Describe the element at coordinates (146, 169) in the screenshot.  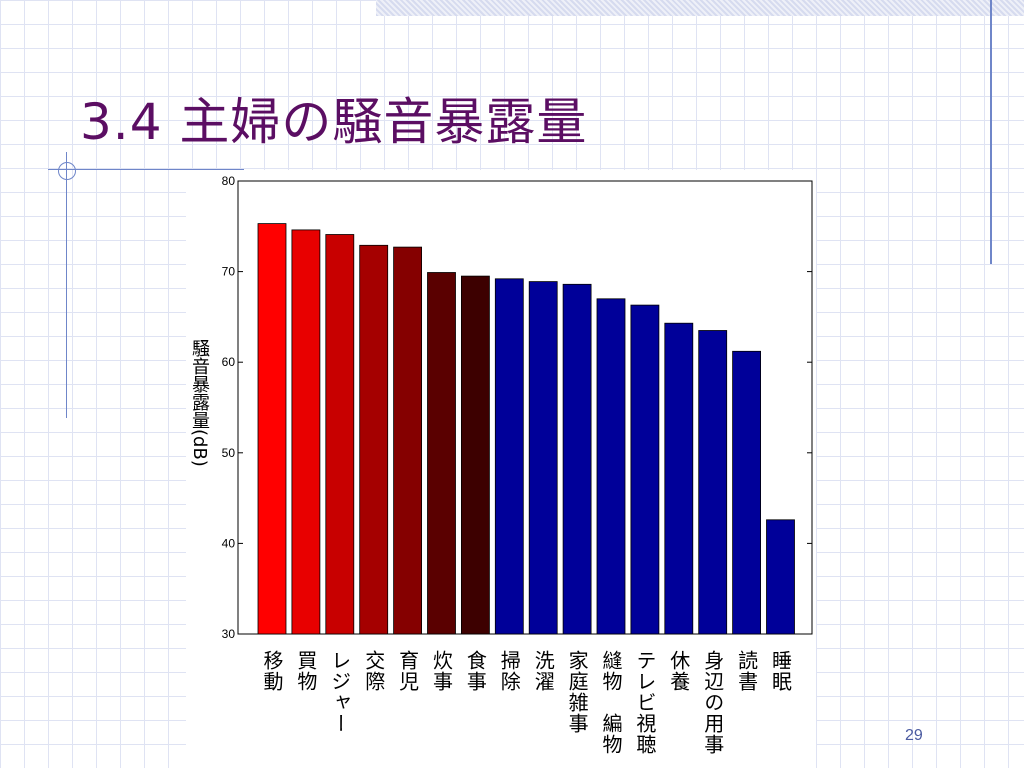
I see `title-underline` at that location.